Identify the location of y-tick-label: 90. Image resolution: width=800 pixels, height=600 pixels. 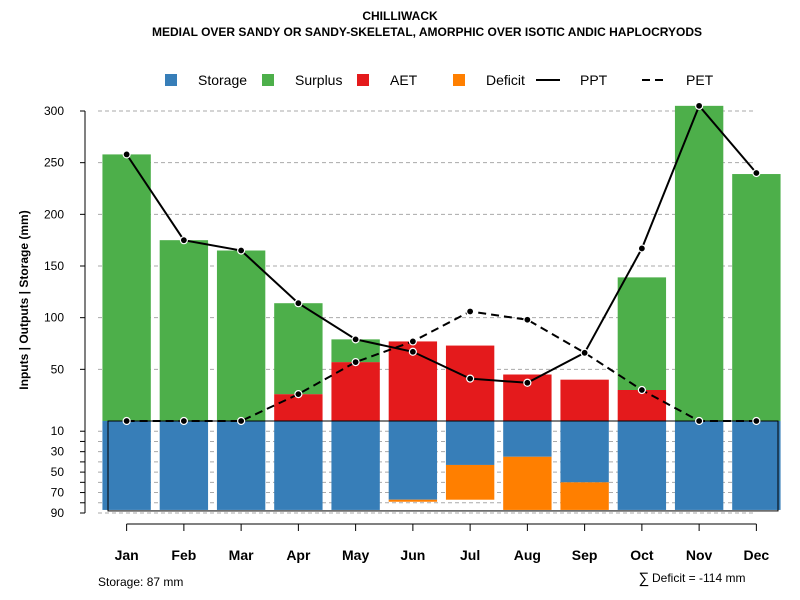
(58, 513).